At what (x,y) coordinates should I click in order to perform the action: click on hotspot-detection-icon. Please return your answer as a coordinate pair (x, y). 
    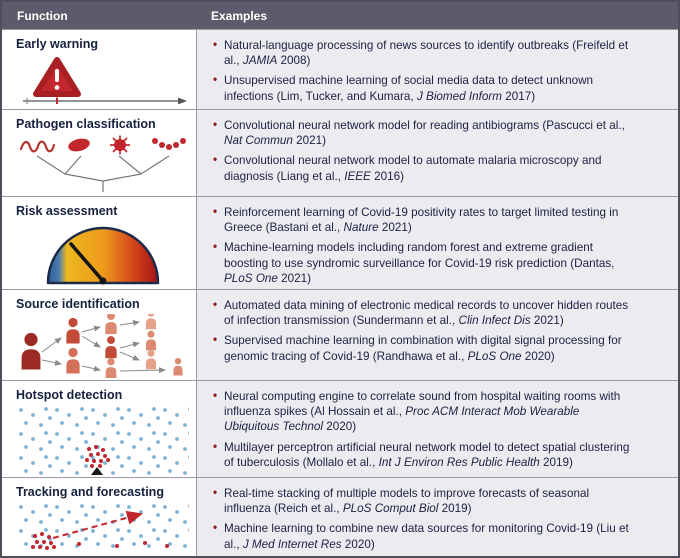
    Looking at the image, I should click on (103, 440).